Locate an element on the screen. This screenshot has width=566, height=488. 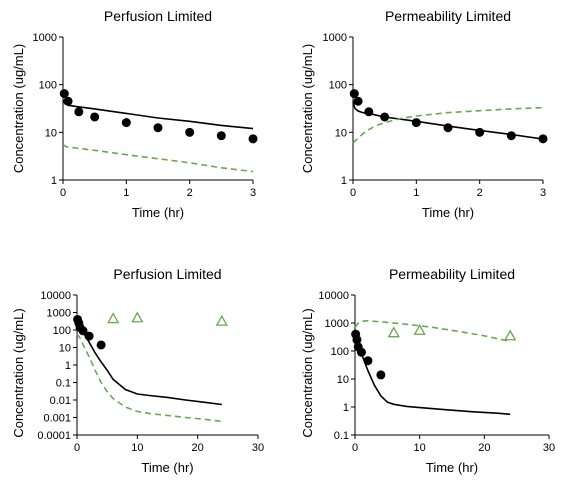
y-tick-label: 0.0001 is located at coordinates (54, 436).